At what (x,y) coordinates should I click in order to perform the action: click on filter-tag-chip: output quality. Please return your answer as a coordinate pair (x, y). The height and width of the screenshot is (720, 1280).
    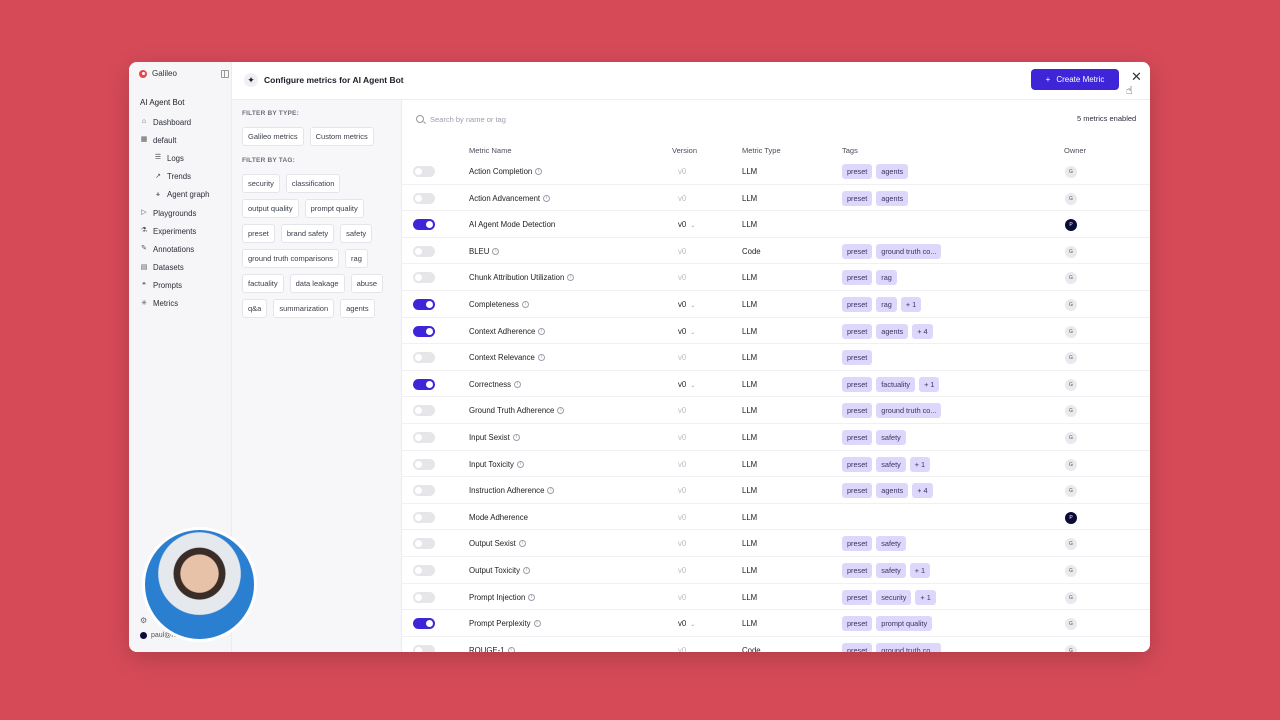
    Looking at the image, I should click on (270, 208).